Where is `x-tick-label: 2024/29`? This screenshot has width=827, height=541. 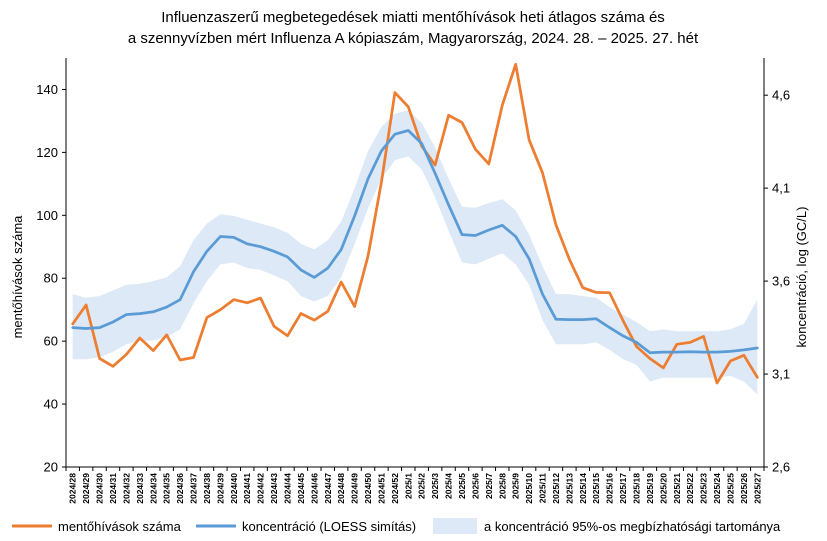
x-tick-label: 2024/29 is located at coordinates (86, 488).